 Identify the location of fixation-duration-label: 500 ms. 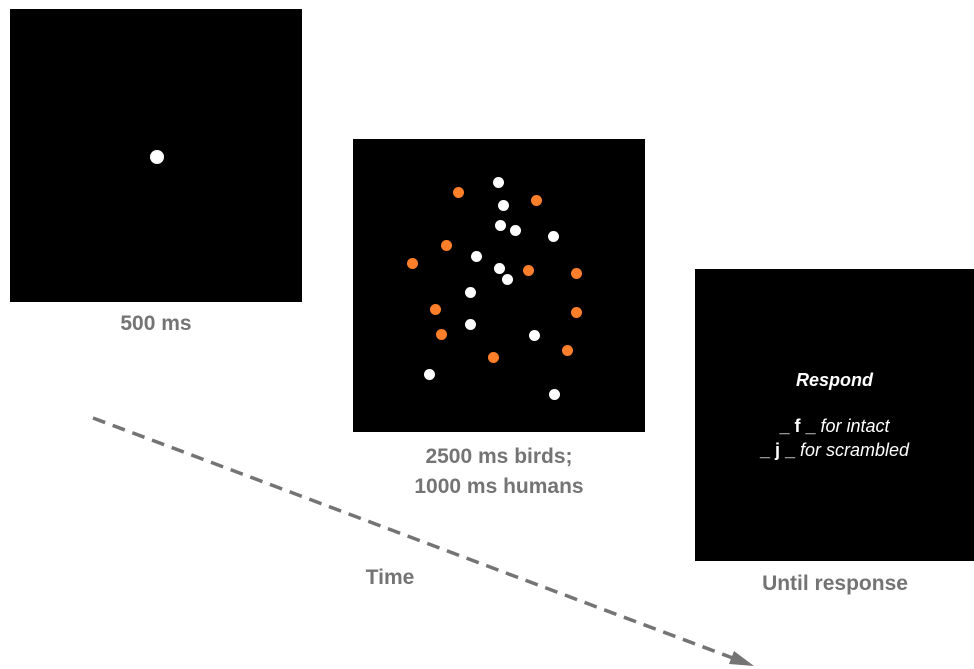
(156, 323).